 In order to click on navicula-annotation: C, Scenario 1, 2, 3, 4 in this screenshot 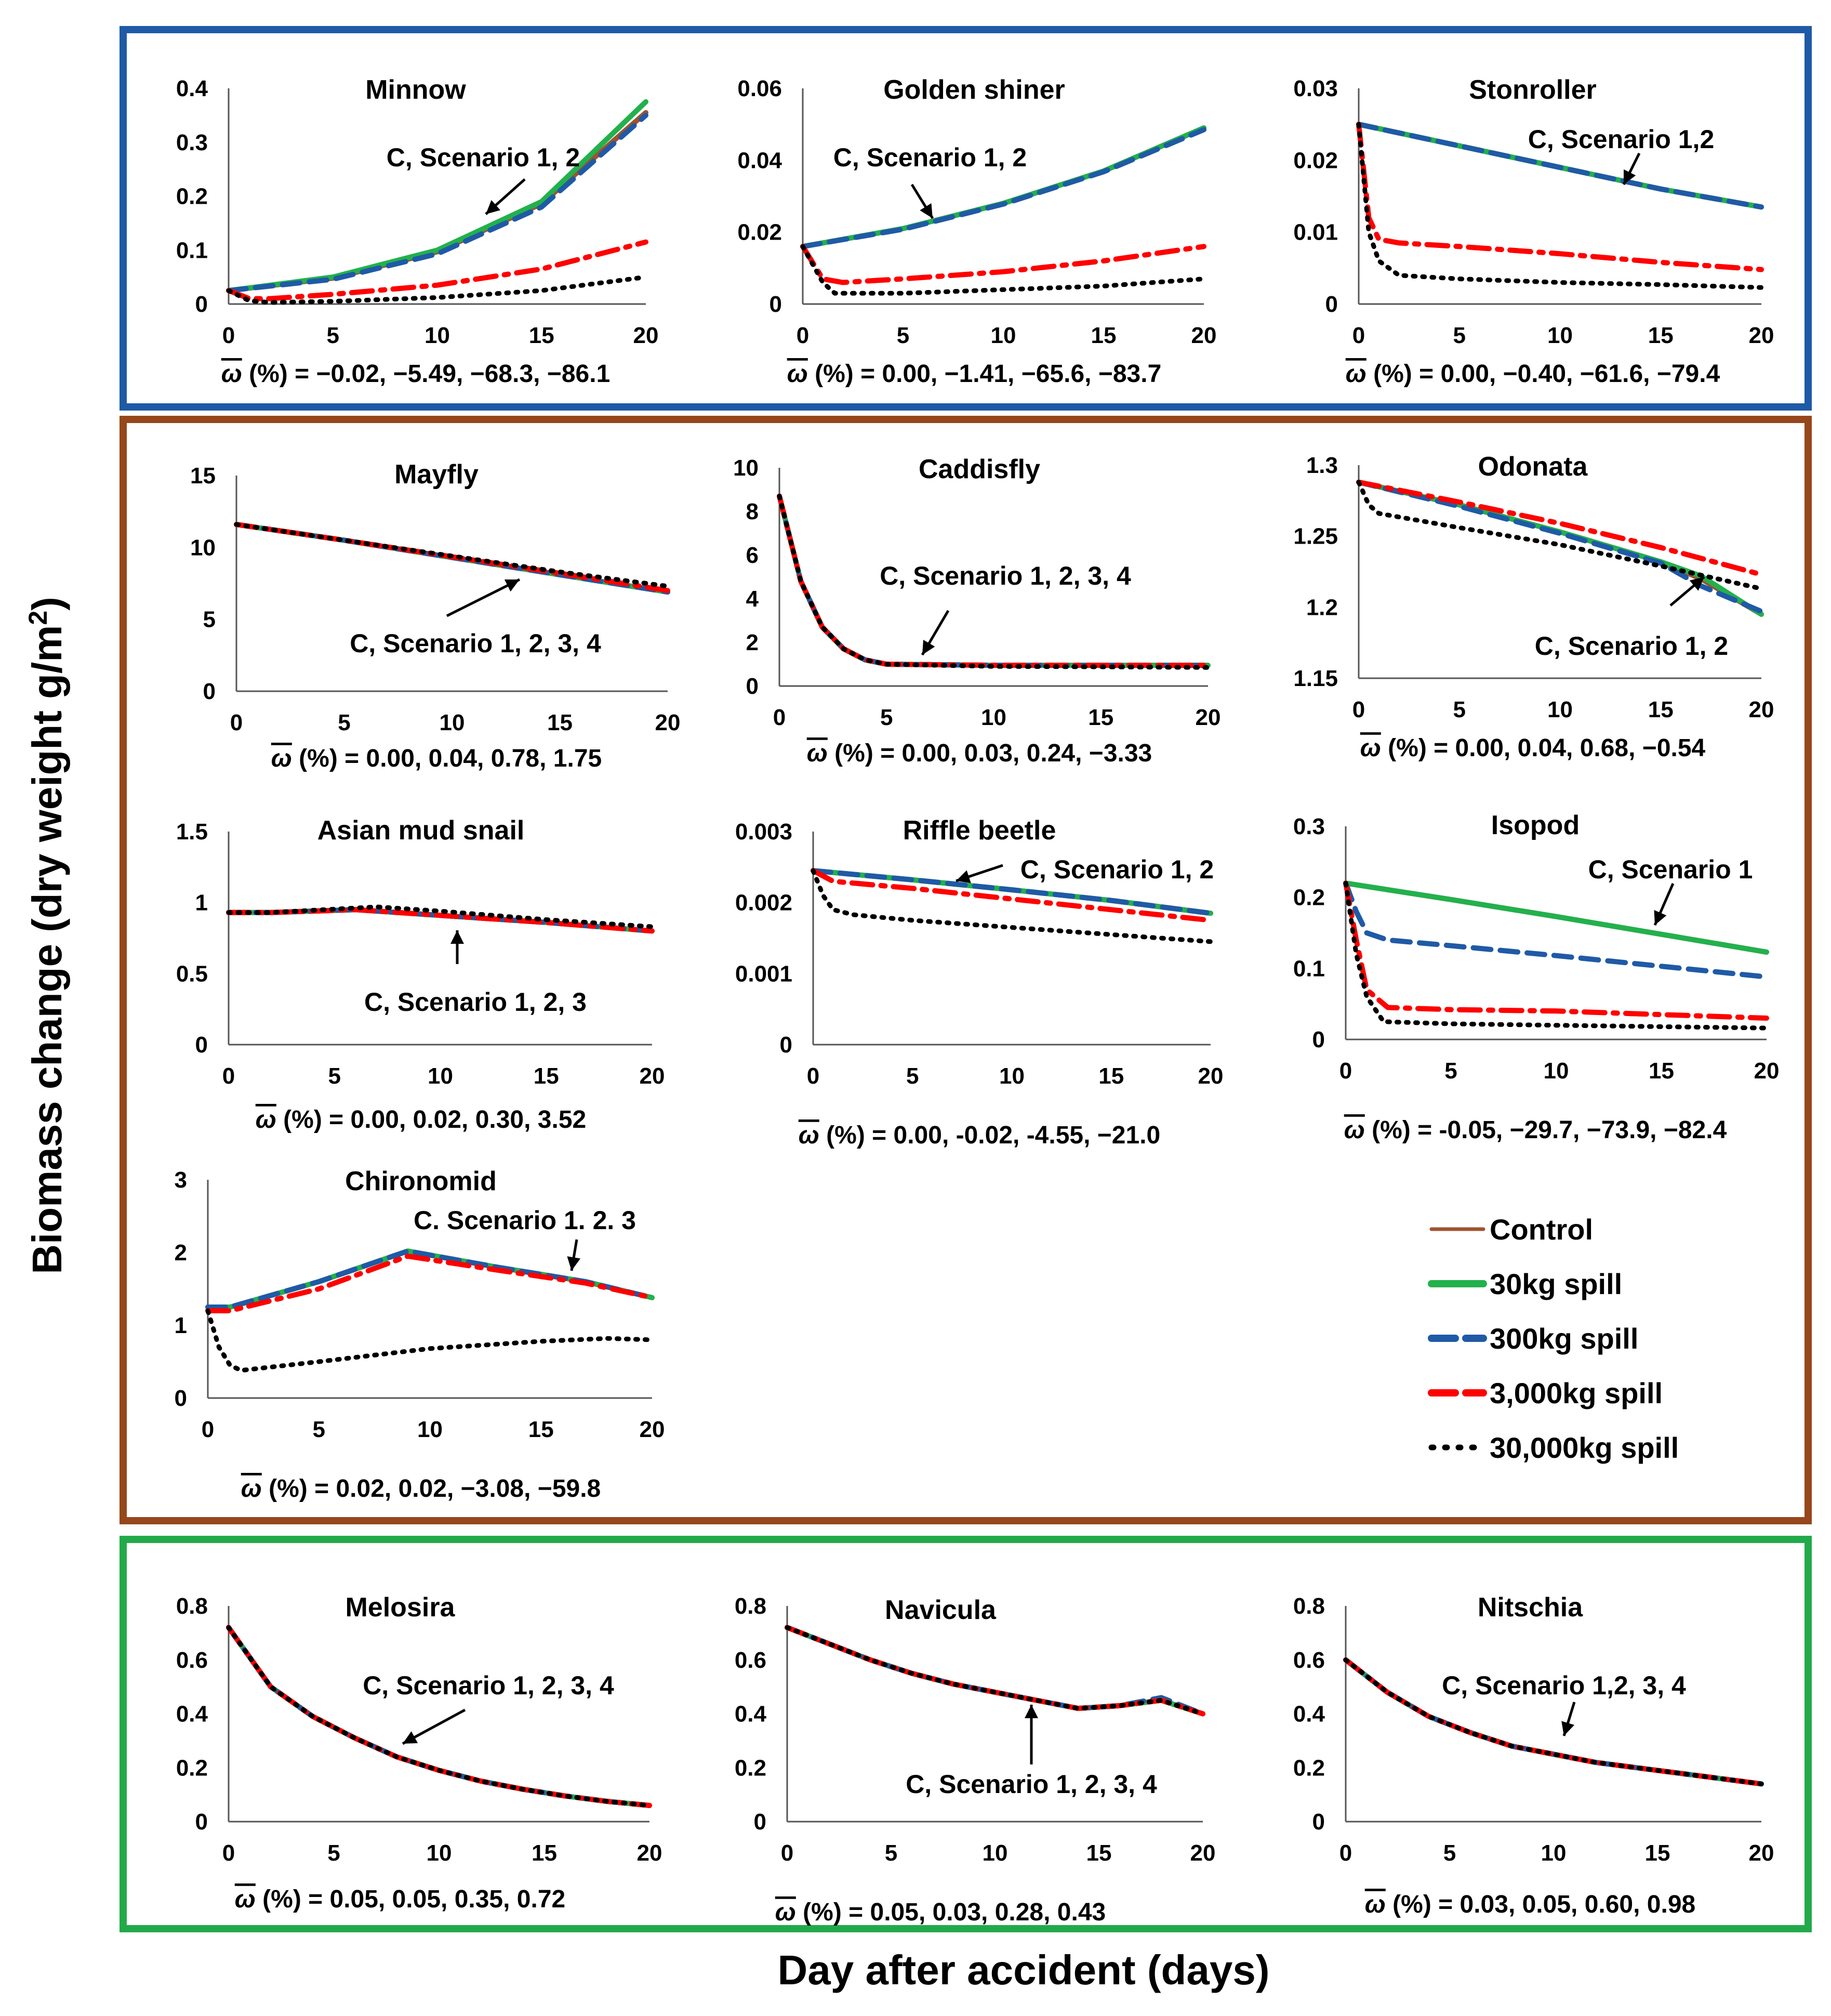, I will do `click(1031, 1784)`.